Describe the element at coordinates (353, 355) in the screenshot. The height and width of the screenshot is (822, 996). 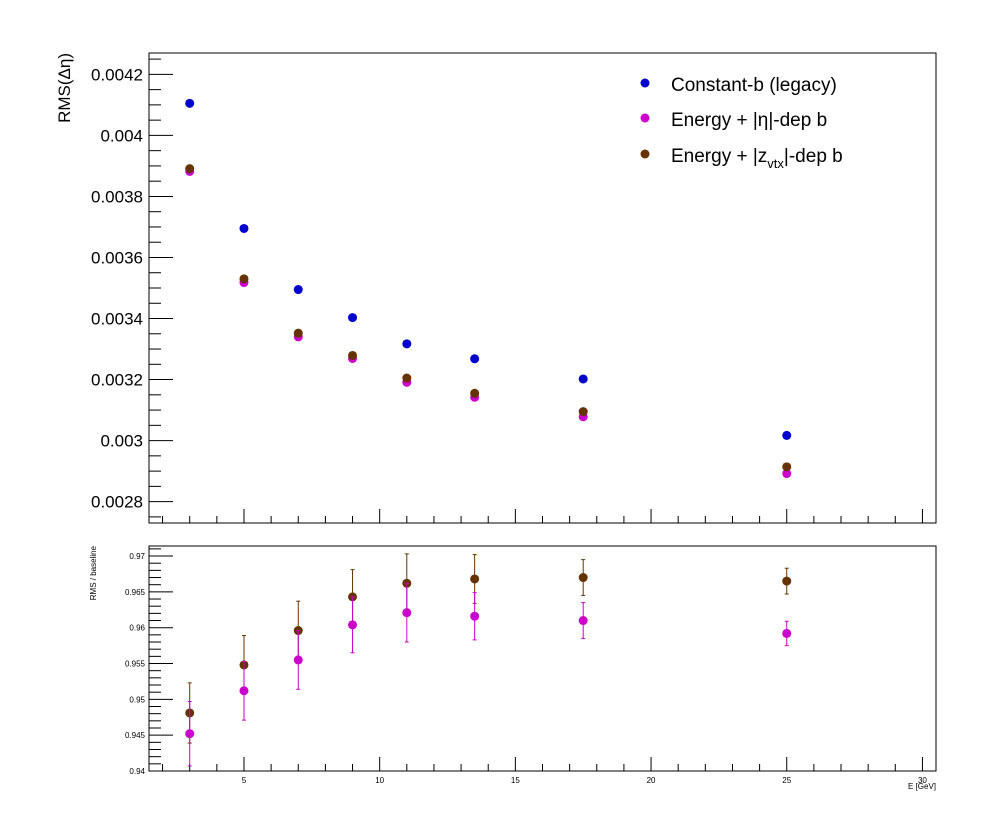
I see `top-point-series2-x9` at that location.